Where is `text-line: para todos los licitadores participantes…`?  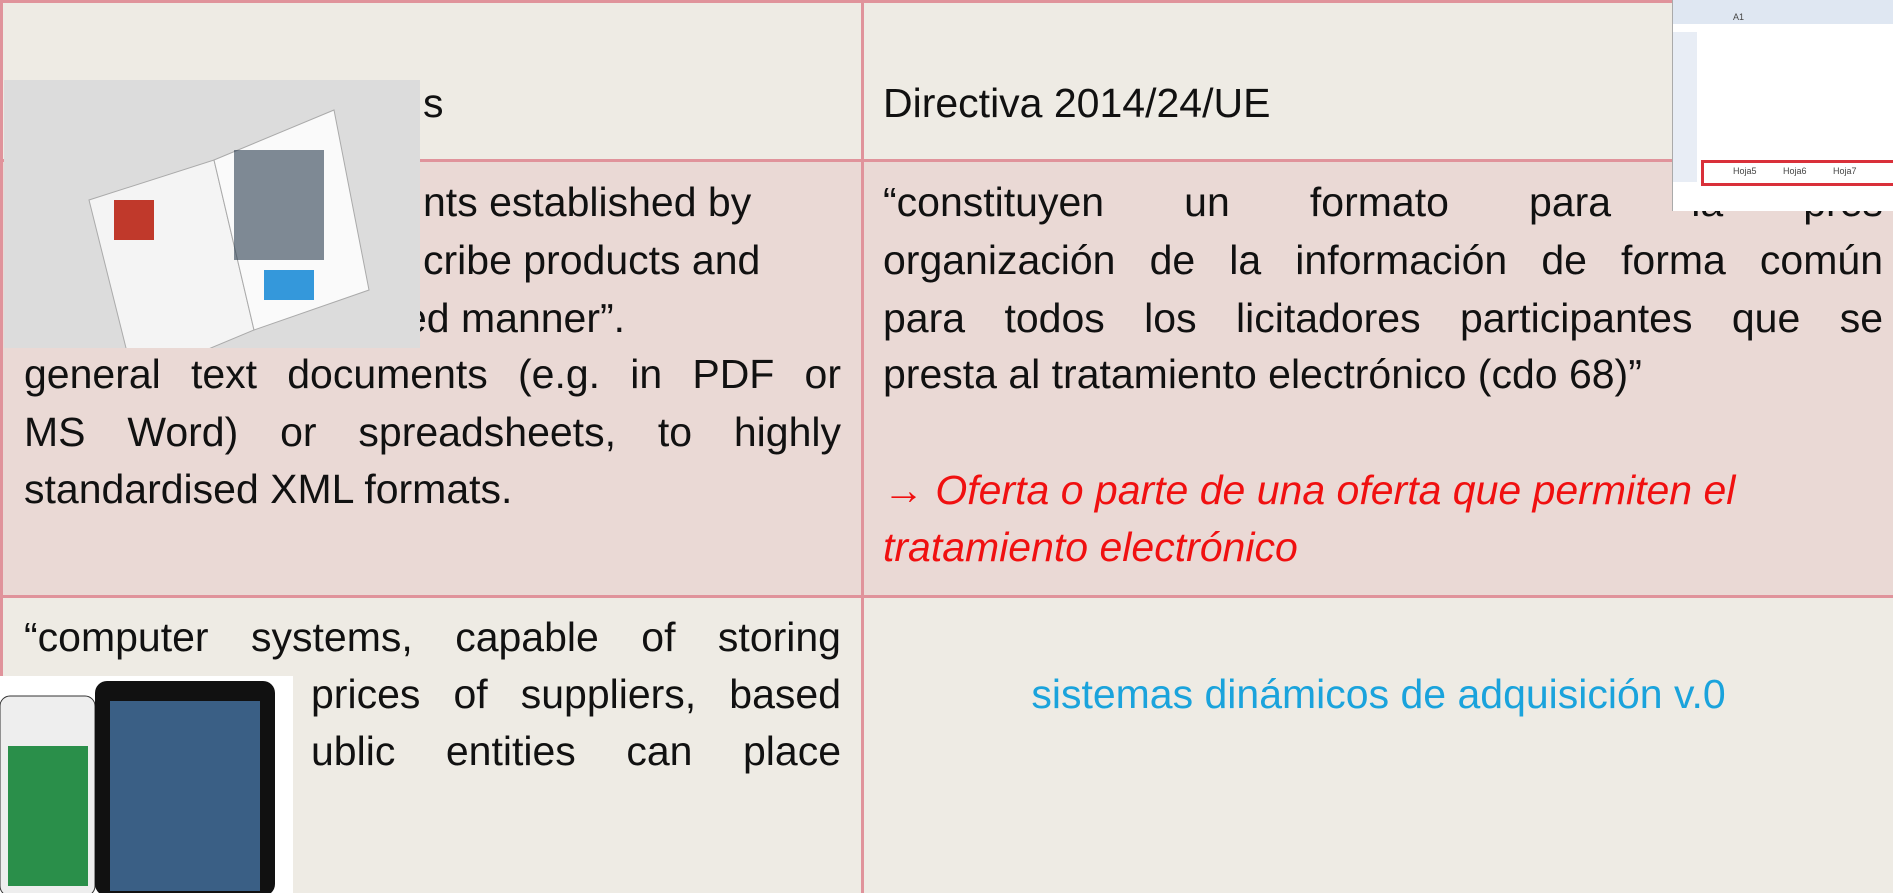
text-line: para todos los licitadores participantes… is located at coordinates (1383, 318).